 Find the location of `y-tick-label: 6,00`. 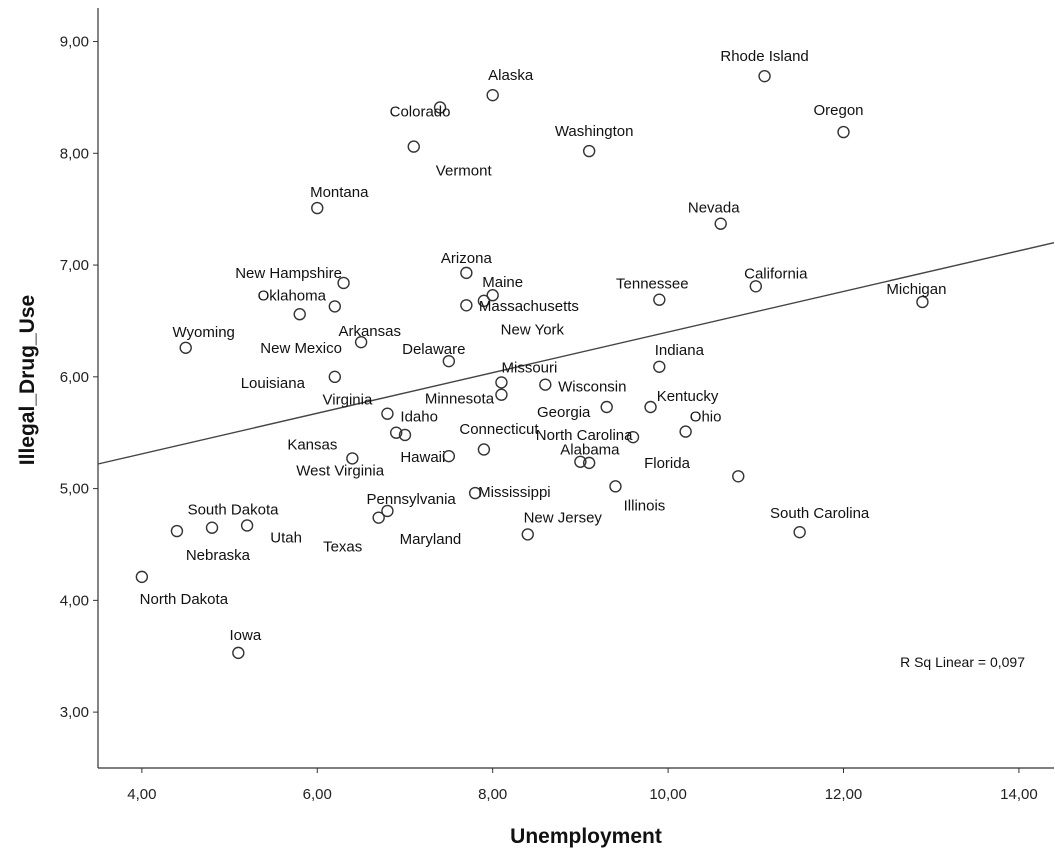

y-tick-label: 6,00 is located at coordinates (74, 377).